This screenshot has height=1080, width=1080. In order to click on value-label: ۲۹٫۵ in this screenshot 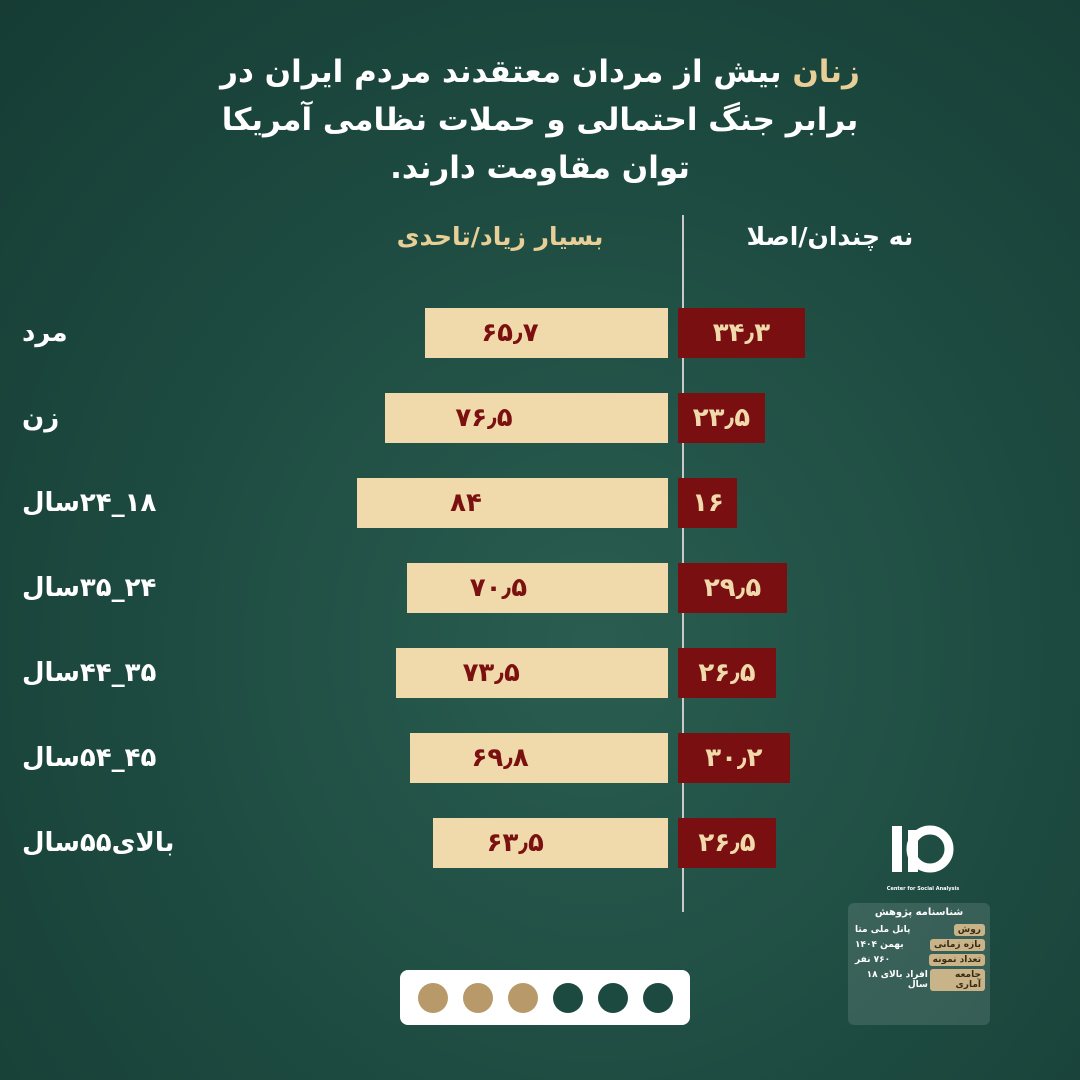, I will do `click(732, 588)`.